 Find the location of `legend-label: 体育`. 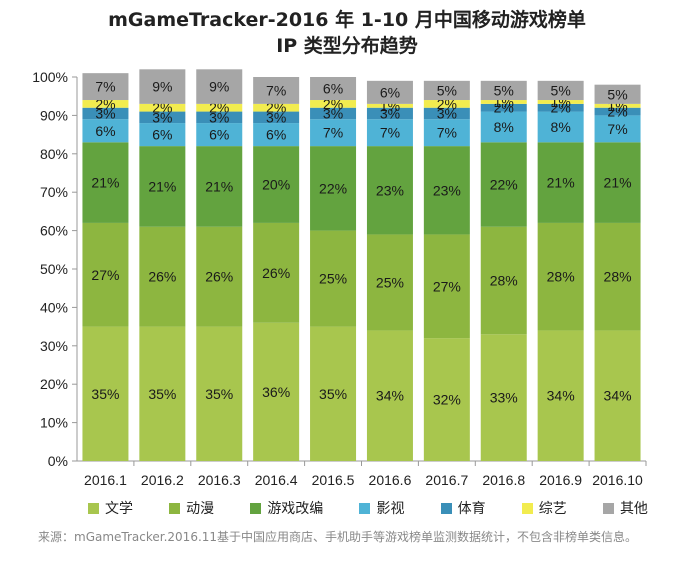

legend-label: 体育 is located at coordinates (471, 509).